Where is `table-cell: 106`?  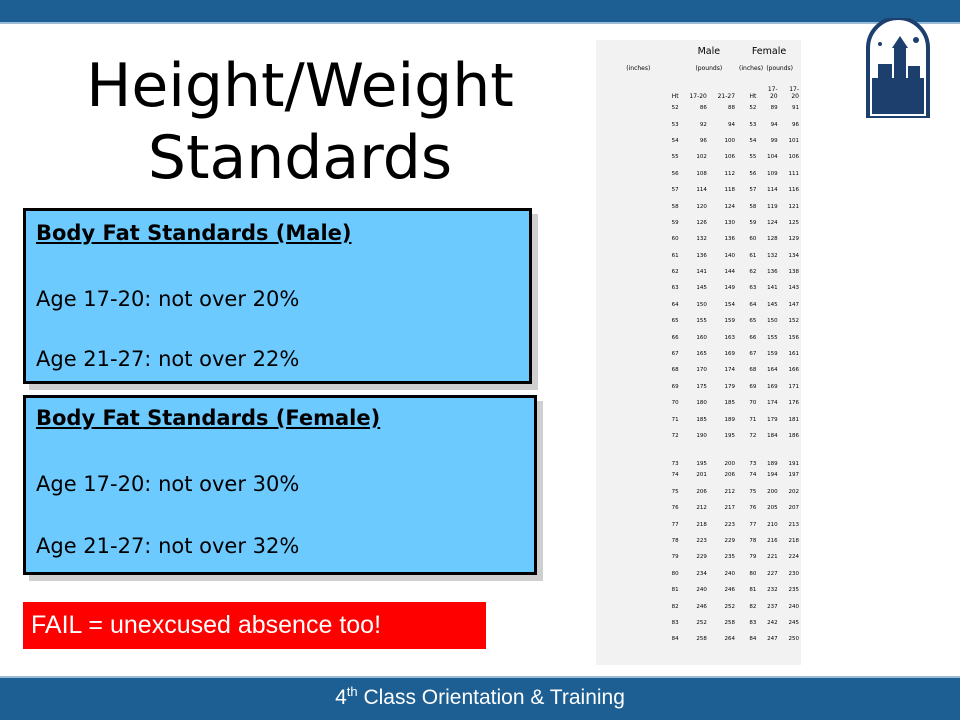 table-cell: 106 is located at coordinates (730, 157).